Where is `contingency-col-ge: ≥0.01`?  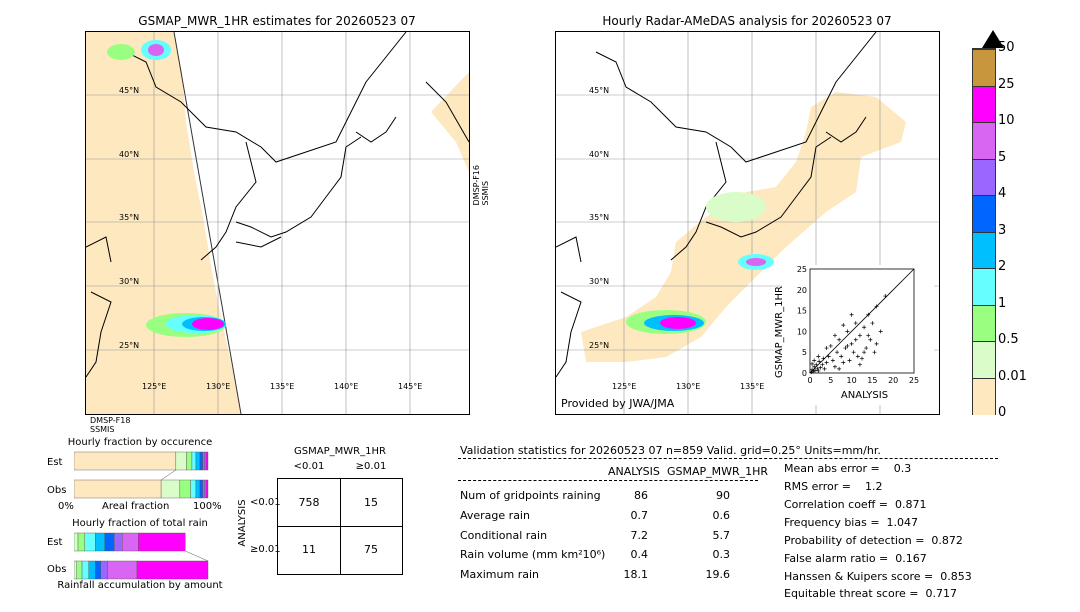
contingency-col-ge: ≥0.01 is located at coordinates (371, 466).